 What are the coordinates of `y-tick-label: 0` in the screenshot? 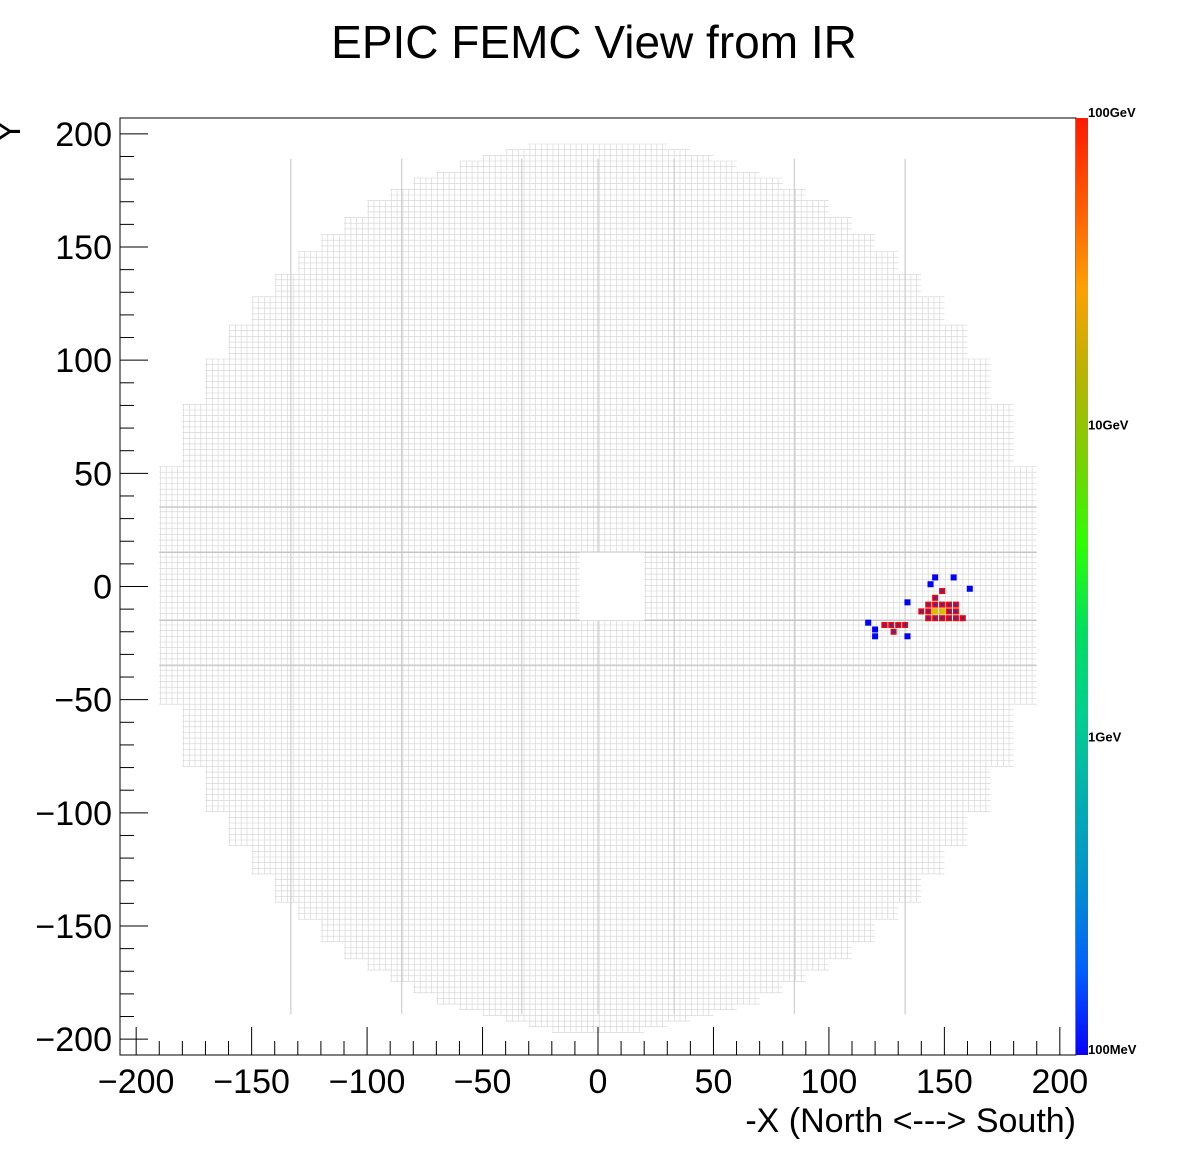 It's located at (102, 588).